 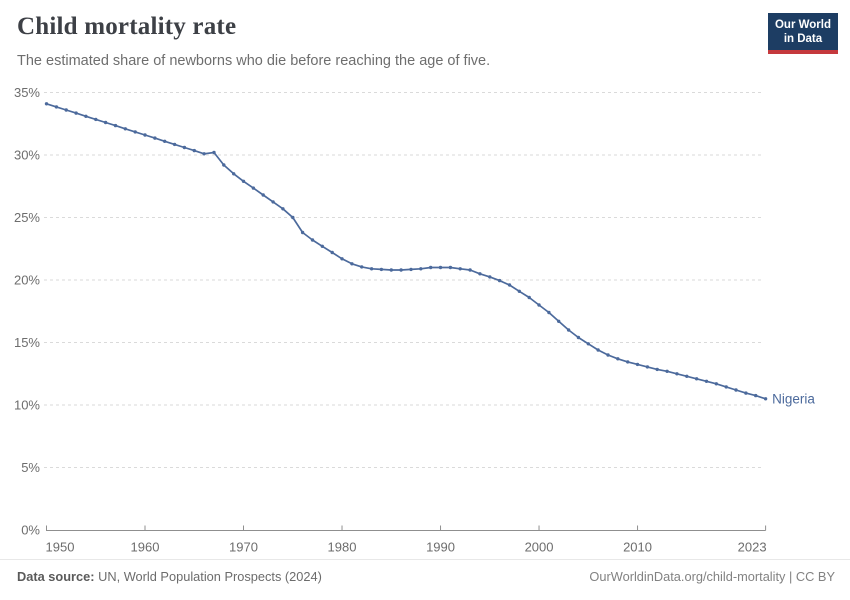 What do you see at coordinates (793, 398) in the screenshot?
I see `series-end-label: Nigeria` at bounding box center [793, 398].